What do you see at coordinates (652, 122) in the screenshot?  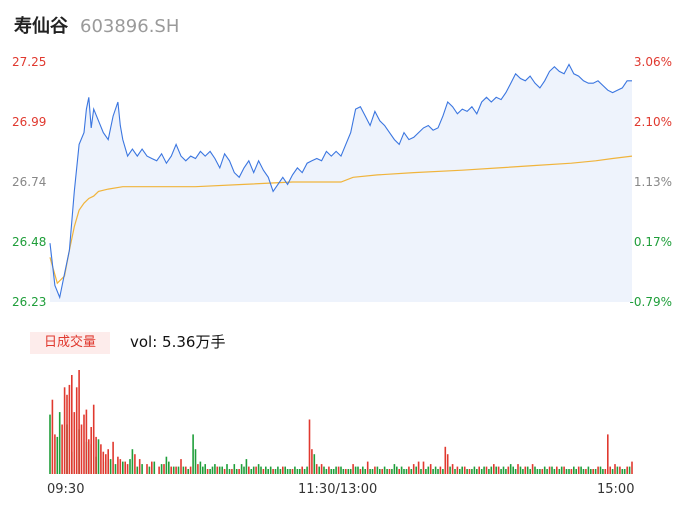 I see `percent-tick-label: 2.10%` at bounding box center [652, 122].